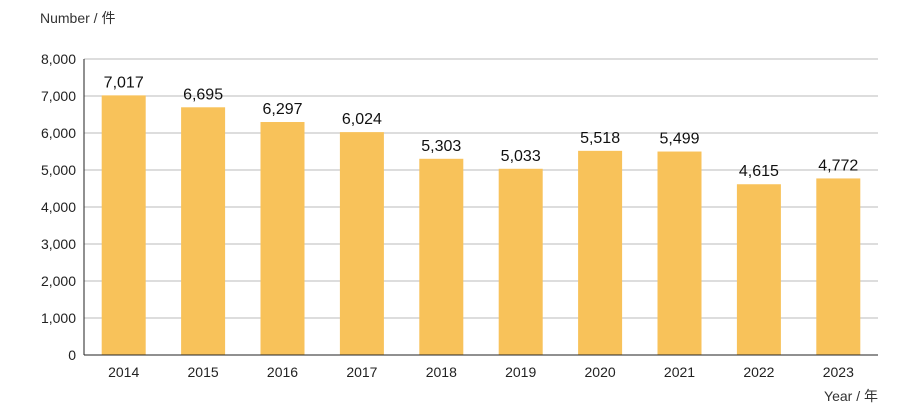 This screenshot has height=407, width=924. Describe the element at coordinates (441, 146) in the screenshot. I see `value-label: 5,303` at that location.